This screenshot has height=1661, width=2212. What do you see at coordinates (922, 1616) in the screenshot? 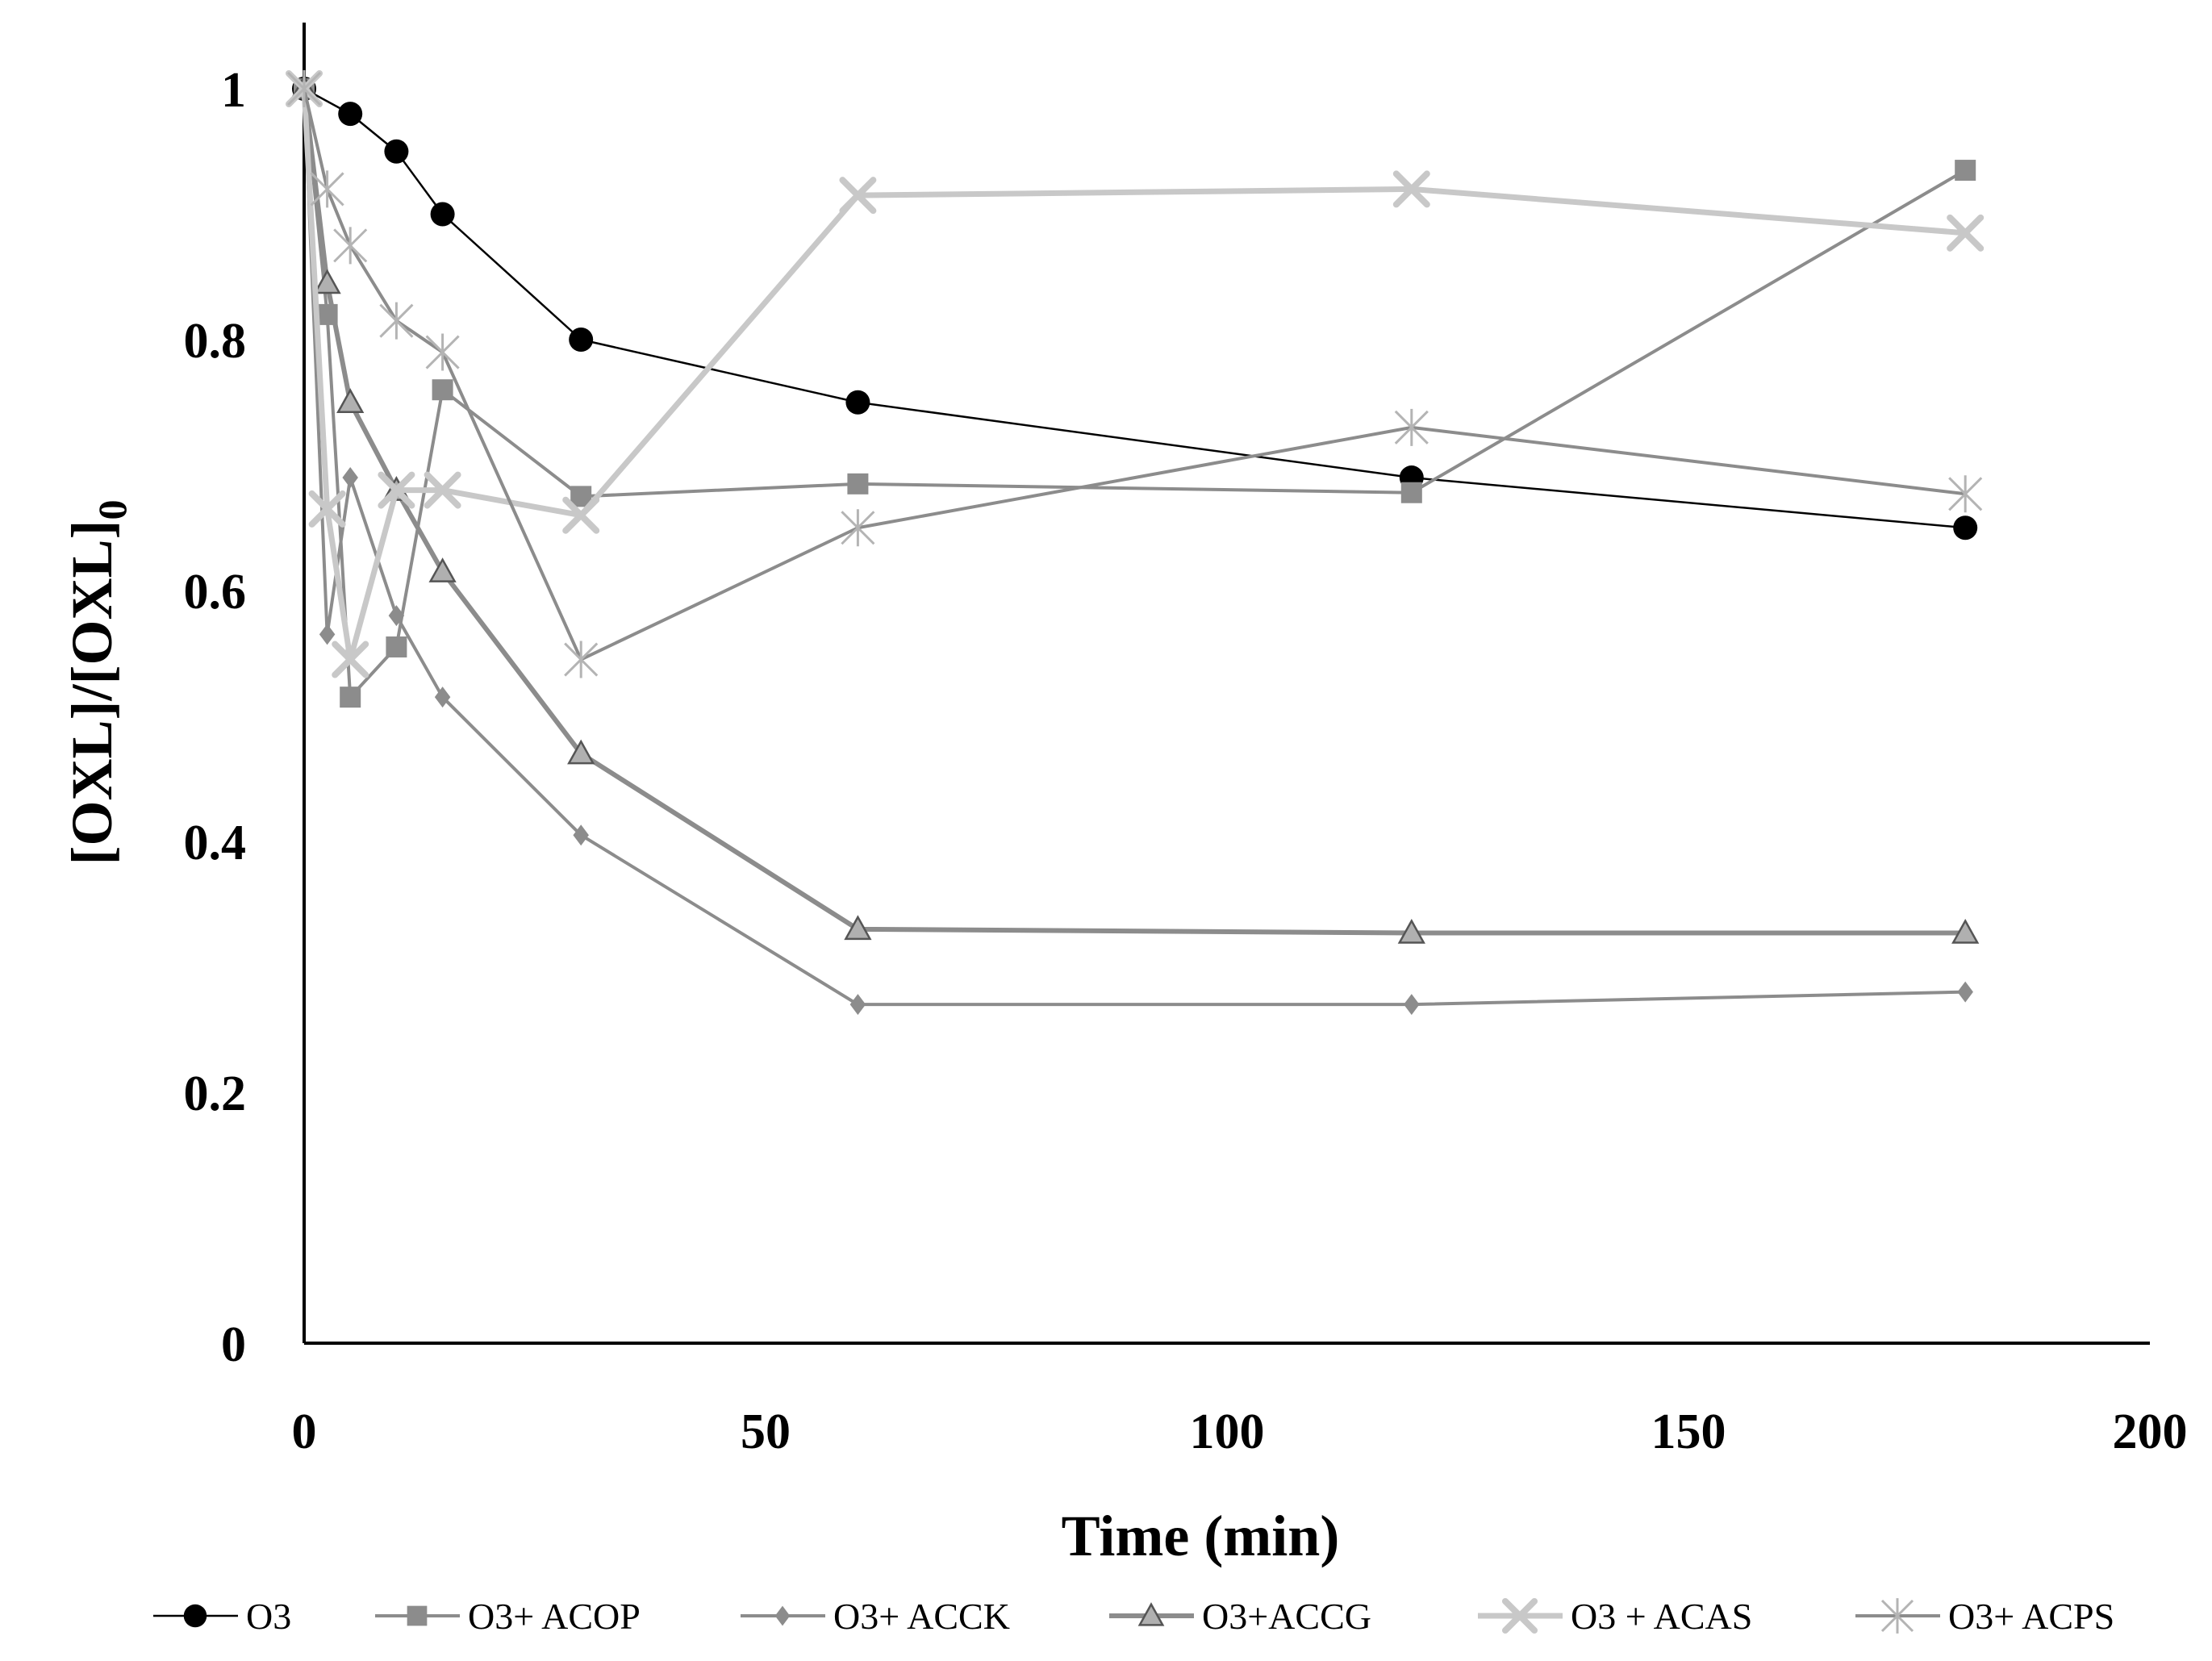
I see `legend-label: O3+ ACCK` at bounding box center [922, 1616].